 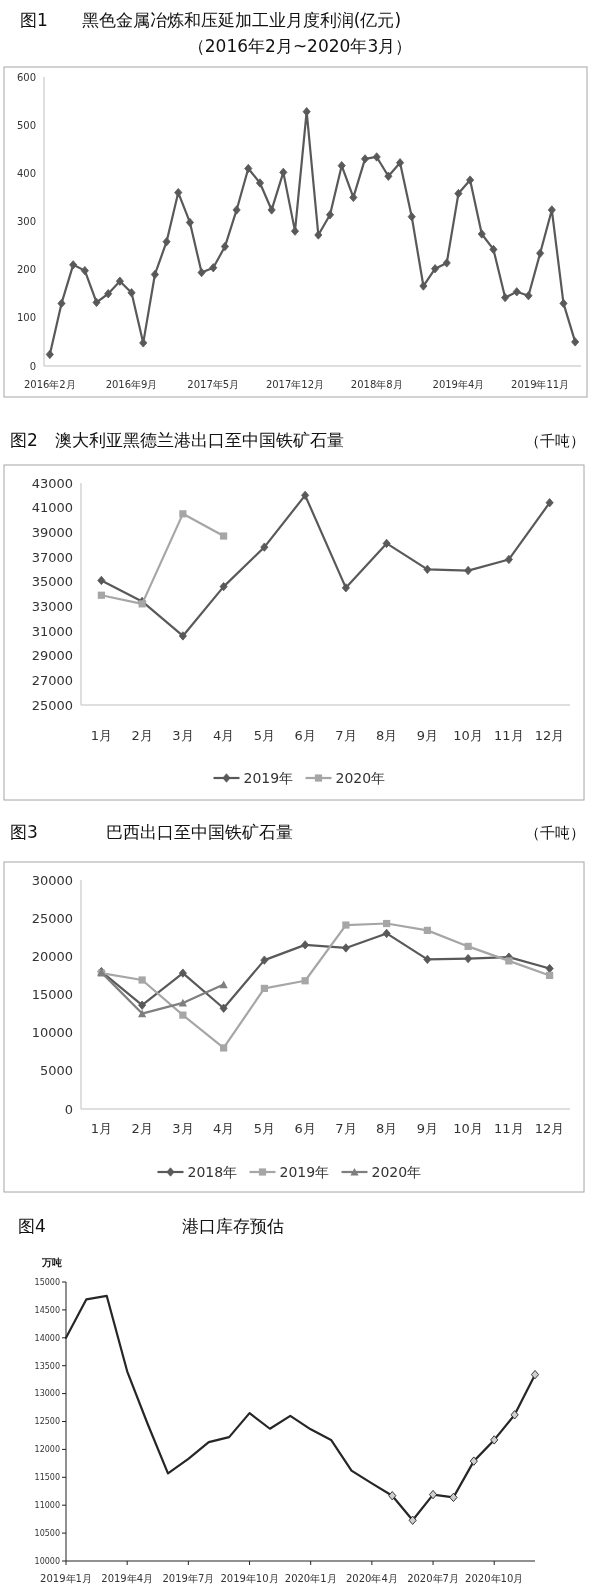 I want to click on chart-subtitle: （2016年2月~2020年3月）, so click(x=300, y=46).